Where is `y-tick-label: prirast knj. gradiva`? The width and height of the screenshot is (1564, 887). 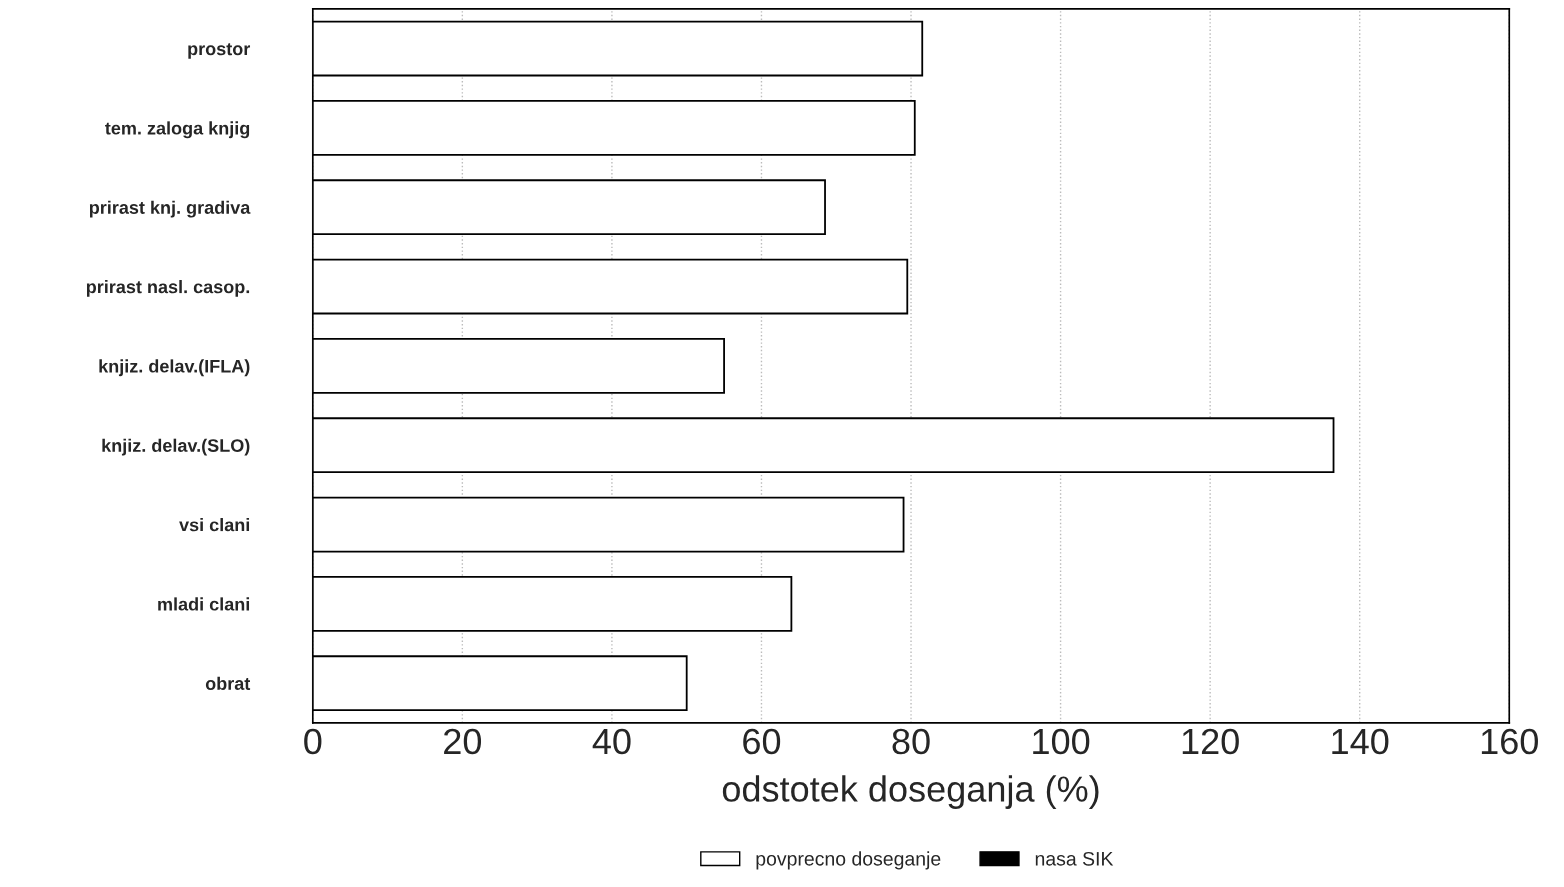
y-tick-label: prirast knj. gradiva is located at coordinates (170, 209).